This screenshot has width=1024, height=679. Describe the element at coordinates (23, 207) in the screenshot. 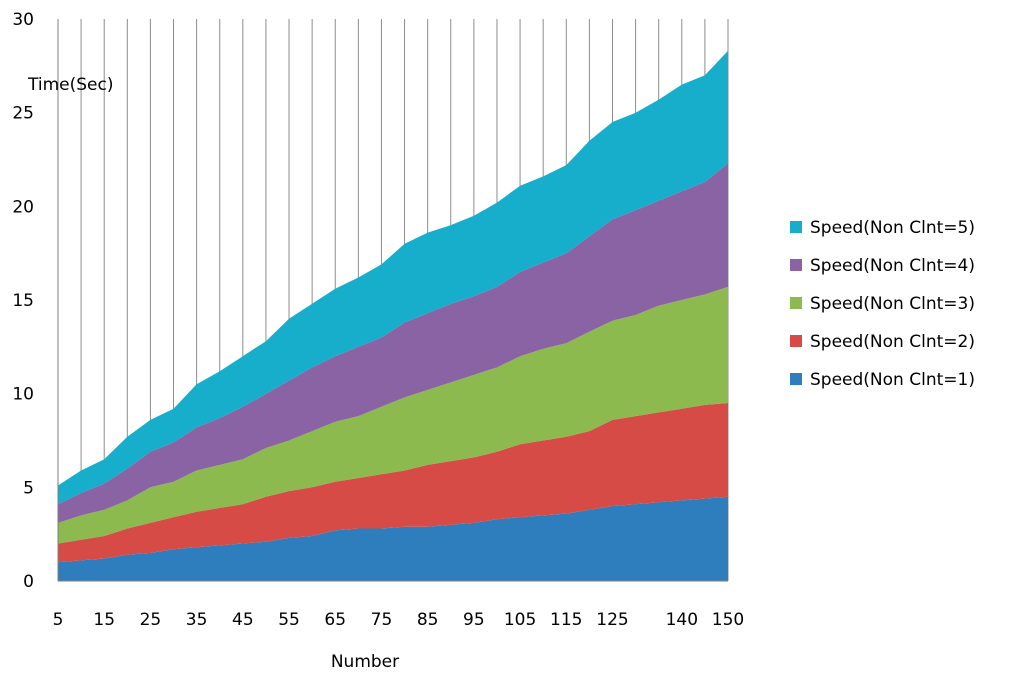

I see `y-tick-label: 20` at that location.